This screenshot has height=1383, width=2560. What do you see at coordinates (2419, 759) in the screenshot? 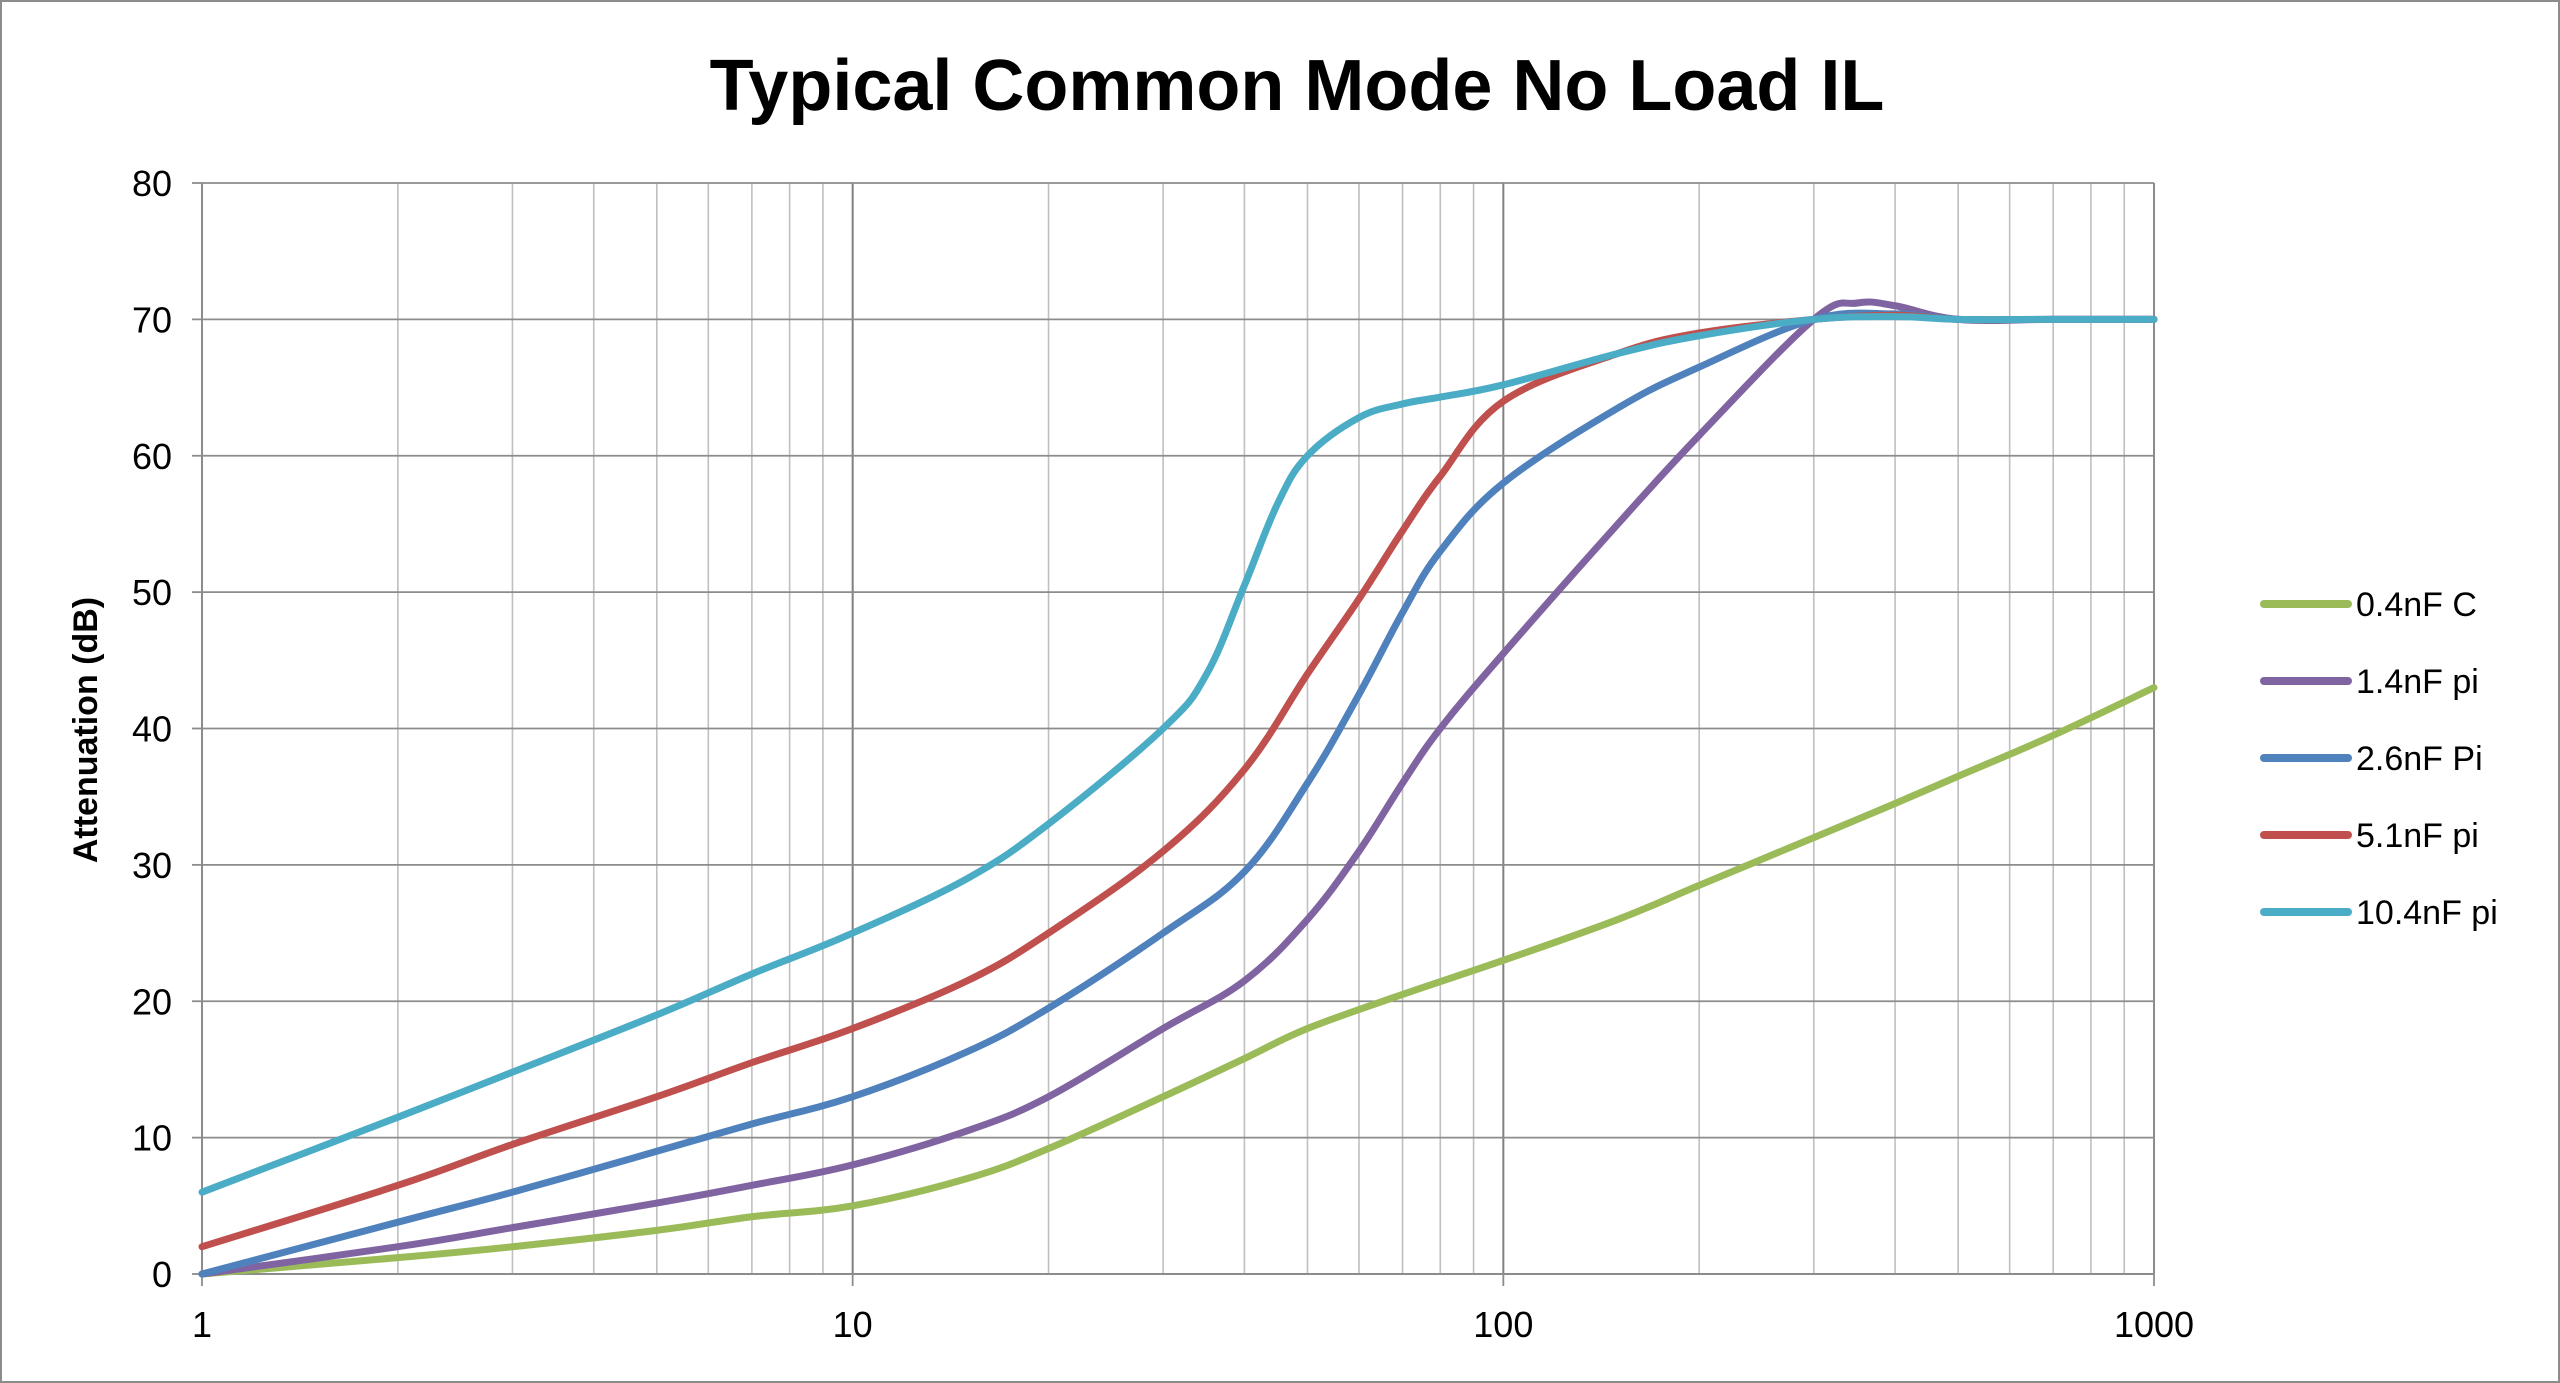
I see `legend-label-2-6nf-pi: 2.6nF Pi` at bounding box center [2419, 759].